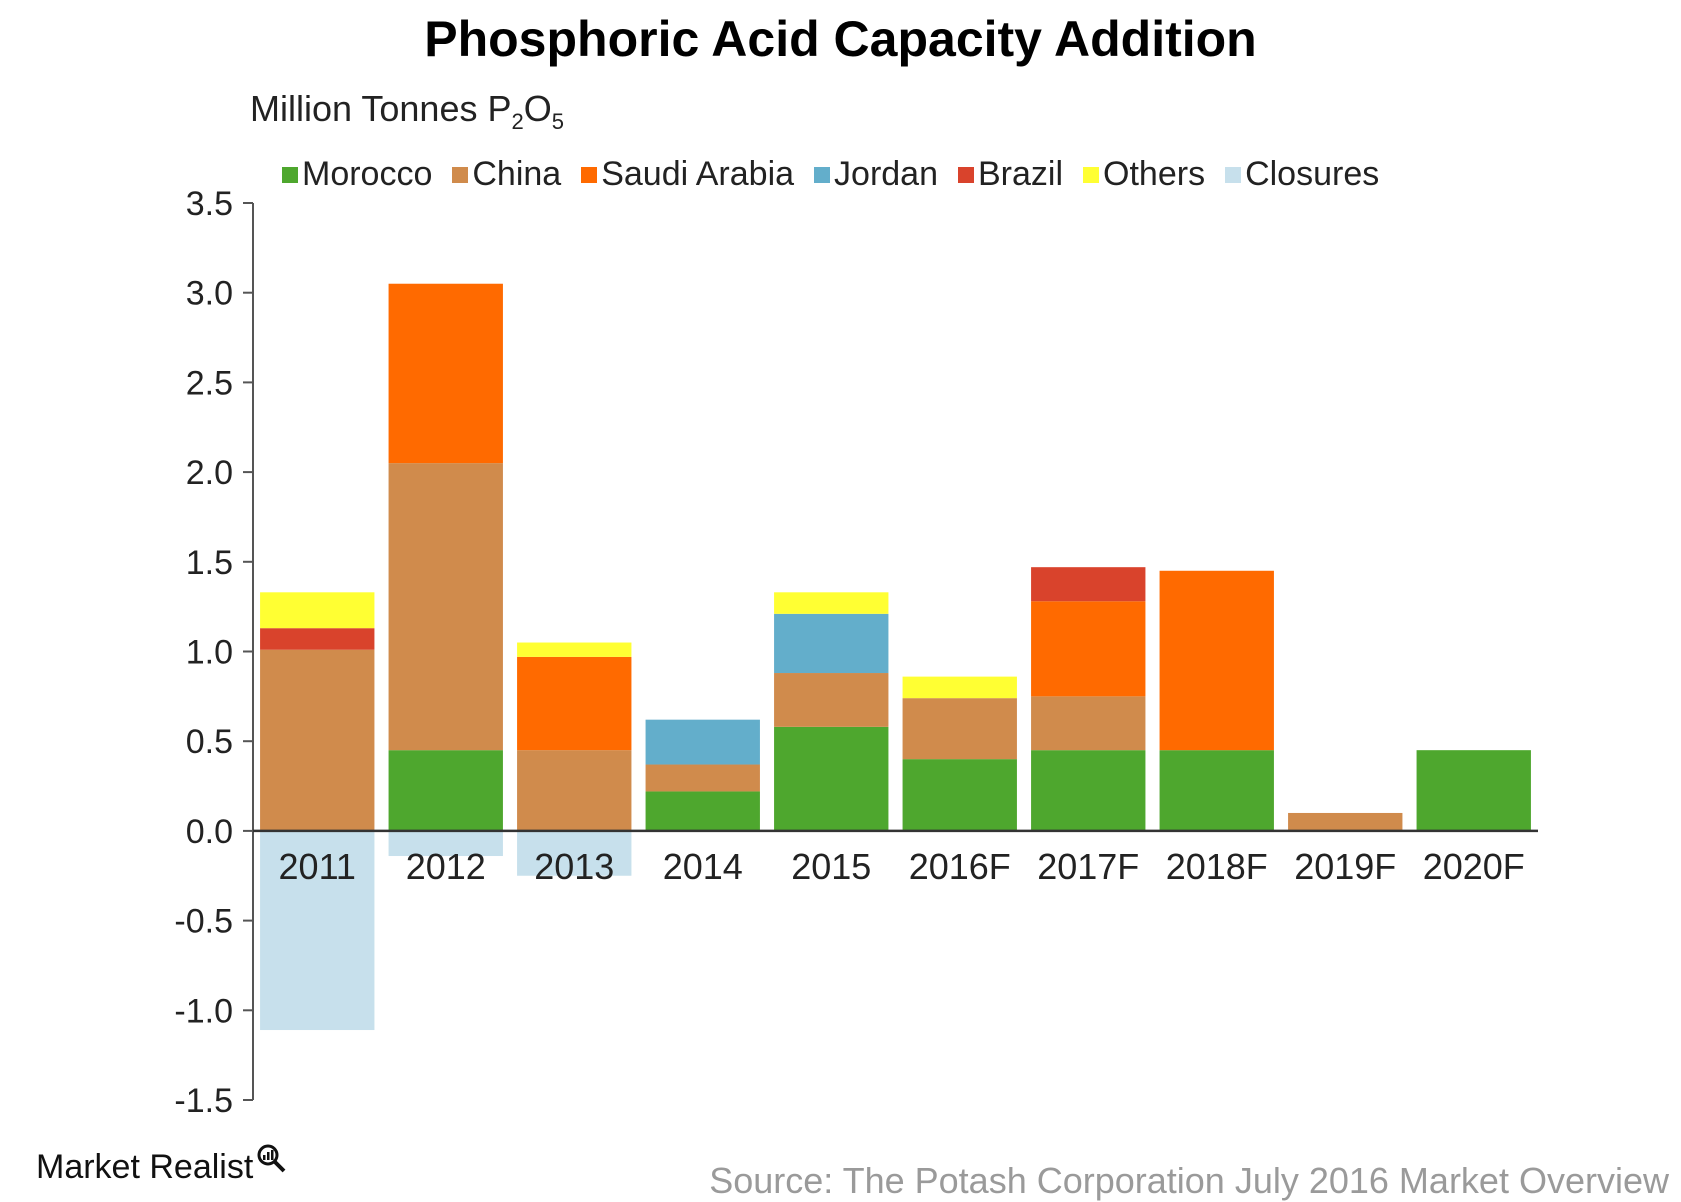 The width and height of the screenshot is (1681, 1202). I want to click on bar-2011-others, so click(317, 610).